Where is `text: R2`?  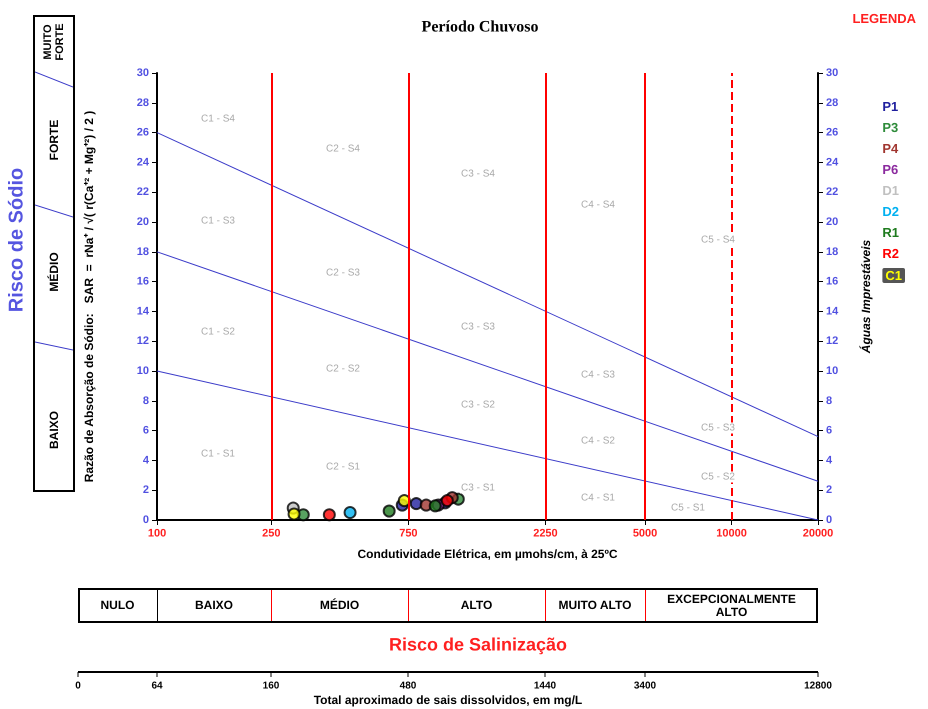 text: R2 is located at coordinates (891, 253).